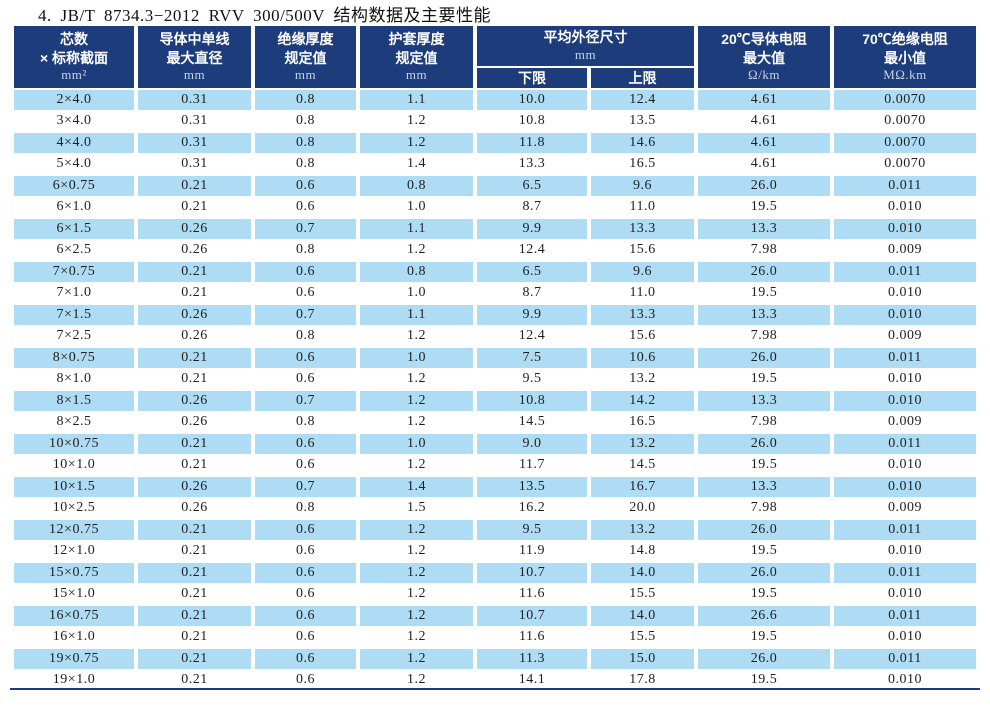 This screenshot has height=706, width=990. Describe the element at coordinates (642, 229) in the screenshot. I see `cell-od-upper: 13.3` at that location.